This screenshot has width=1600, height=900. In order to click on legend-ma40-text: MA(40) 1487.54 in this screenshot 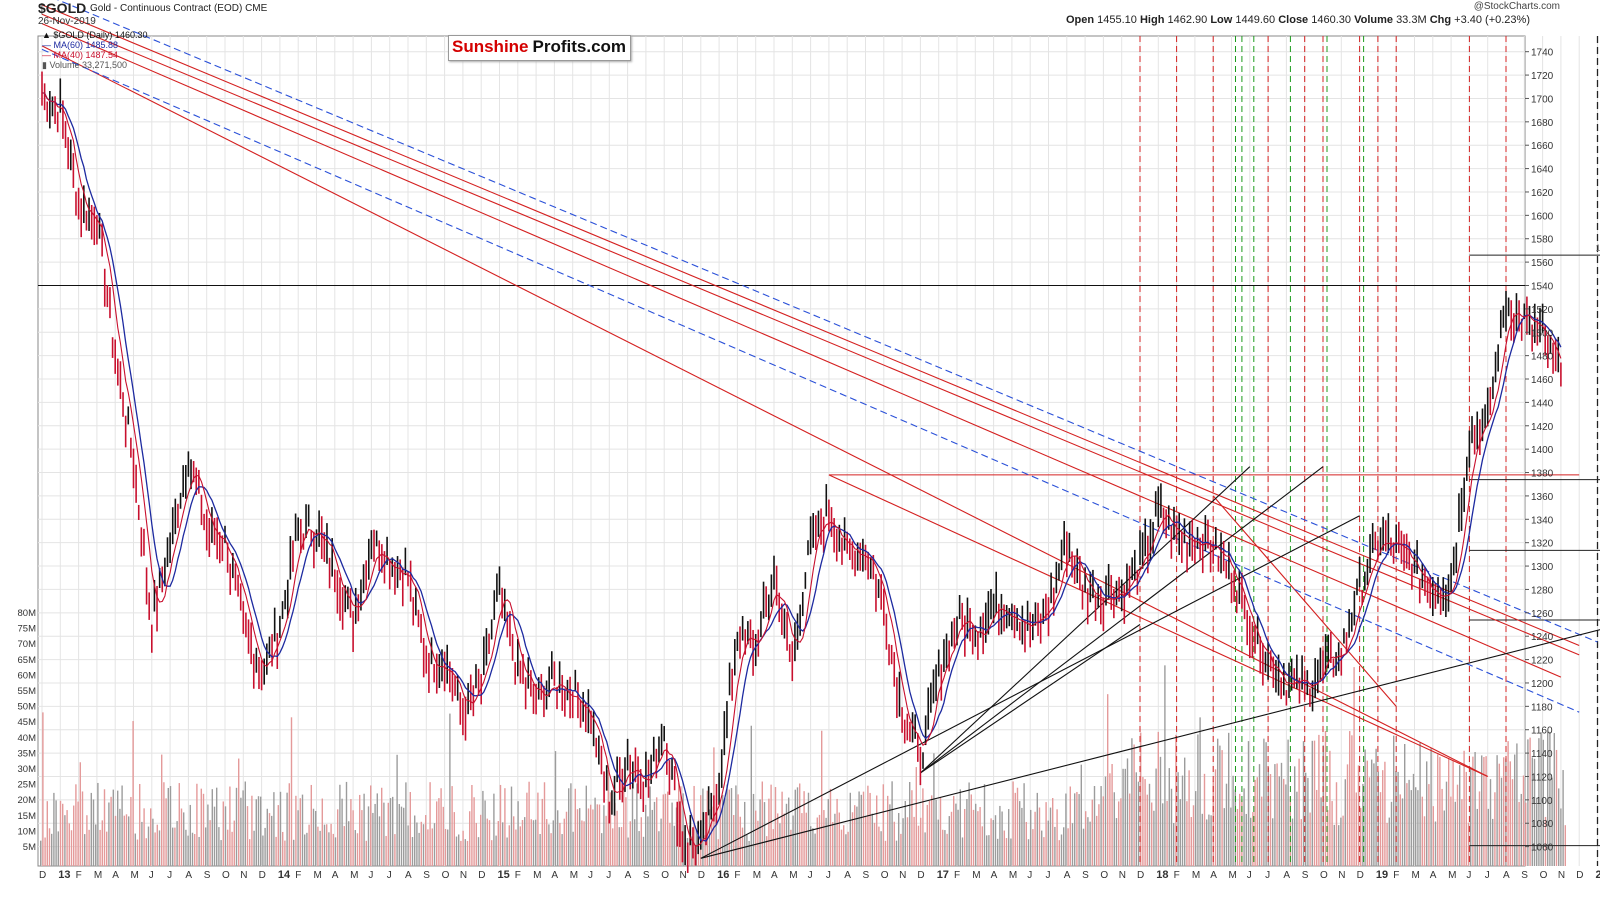, I will do `click(86, 55)`.